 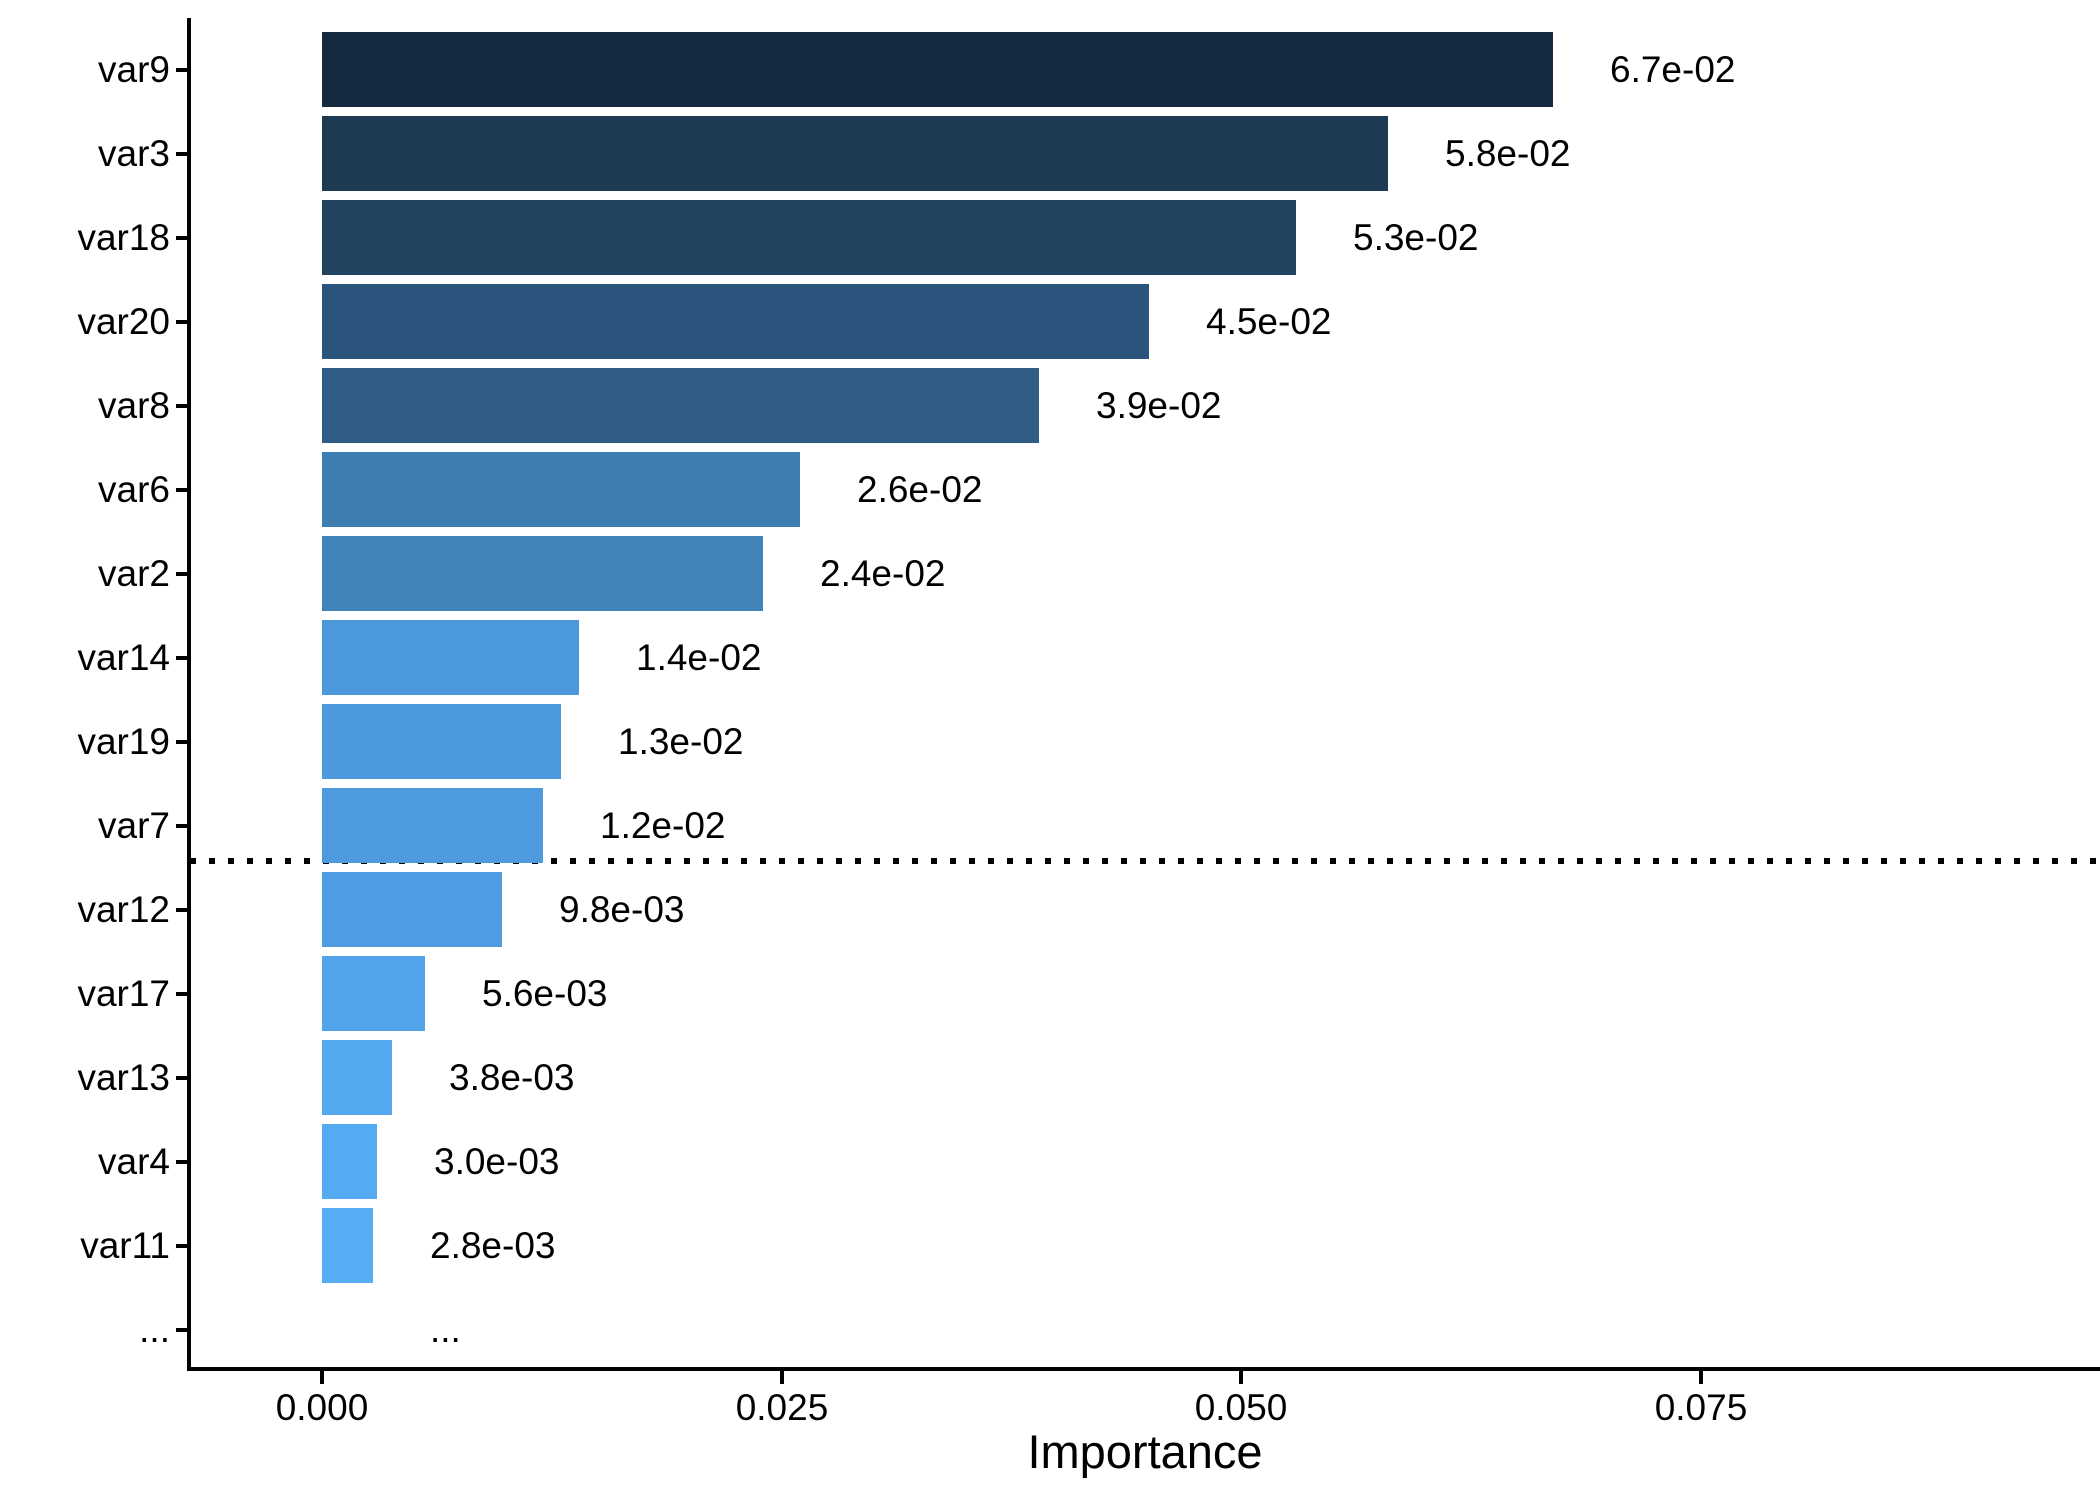 I want to click on y-axis-label: var19, so click(x=123, y=741).